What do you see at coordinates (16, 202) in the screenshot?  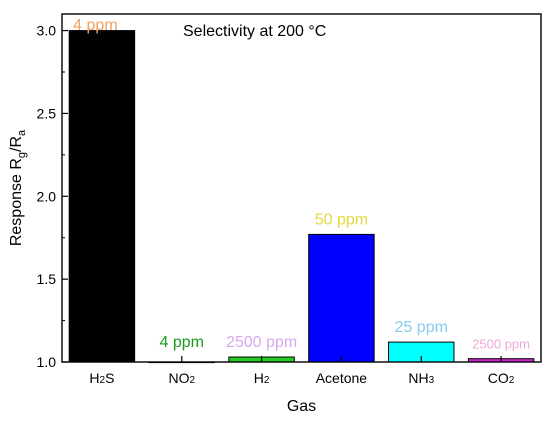 I see `y-axis-title-base: Response R` at bounding box center [16, 202].